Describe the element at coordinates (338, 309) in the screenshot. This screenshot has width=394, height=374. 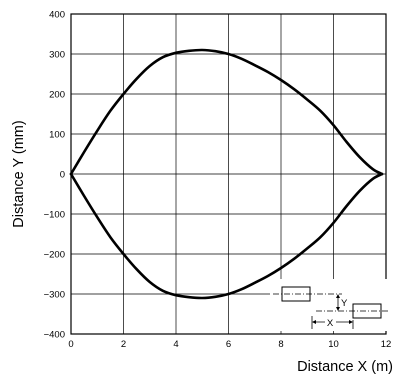
I see `inset-y-arrow-down` at that location.